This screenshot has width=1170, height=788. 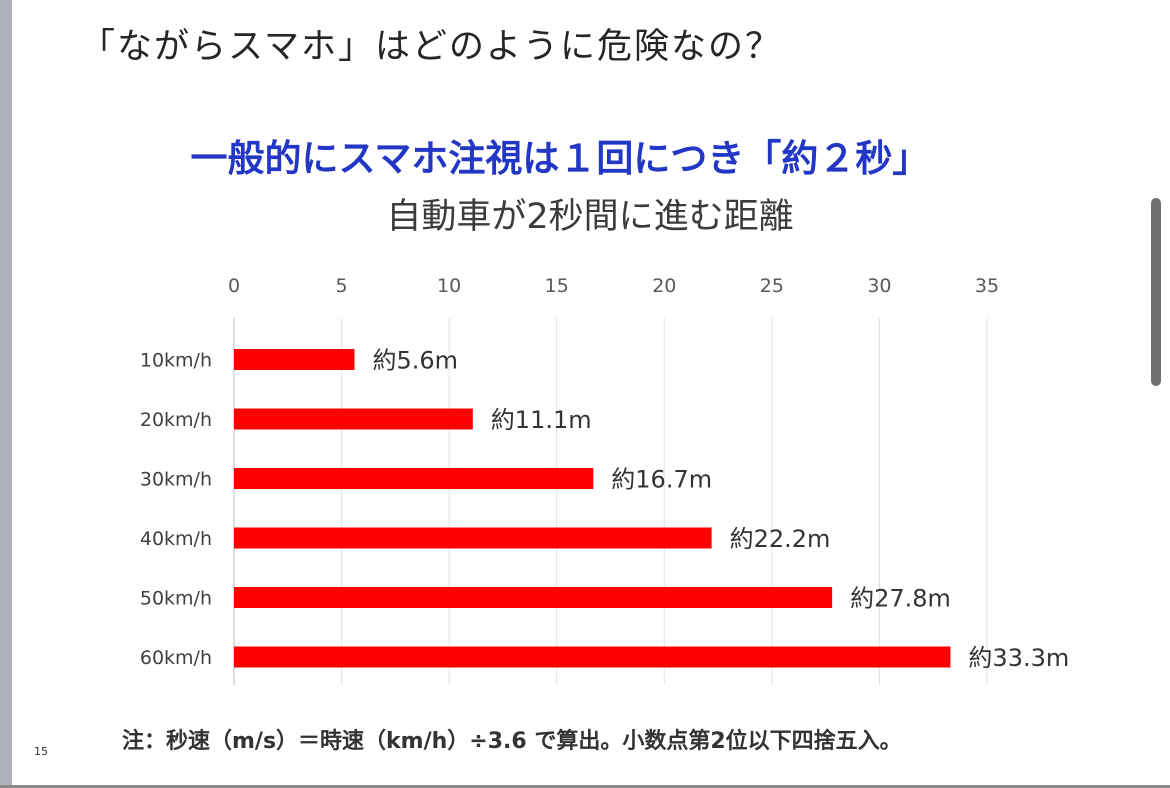 What do you see at coordinates (176, 658) in the screenshot?
I see `category-label: 60km/h` at bounding box center [176, 658].